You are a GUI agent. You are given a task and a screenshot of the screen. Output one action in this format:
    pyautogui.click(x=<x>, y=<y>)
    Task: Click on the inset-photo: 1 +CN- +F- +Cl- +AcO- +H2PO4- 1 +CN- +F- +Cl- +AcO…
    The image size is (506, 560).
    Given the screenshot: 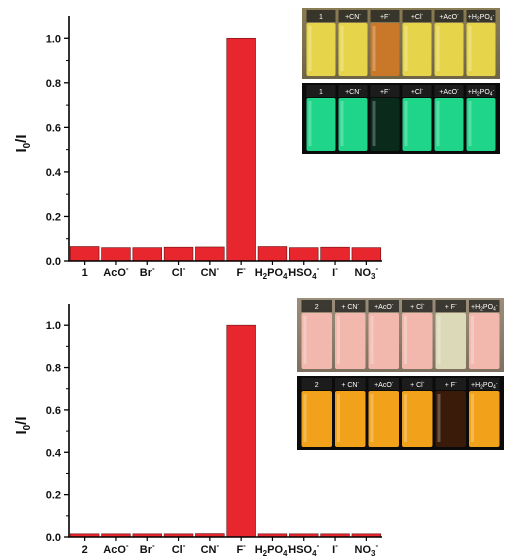 What is the action you would take?
    pyautogui.click(x=401, y=81)
    